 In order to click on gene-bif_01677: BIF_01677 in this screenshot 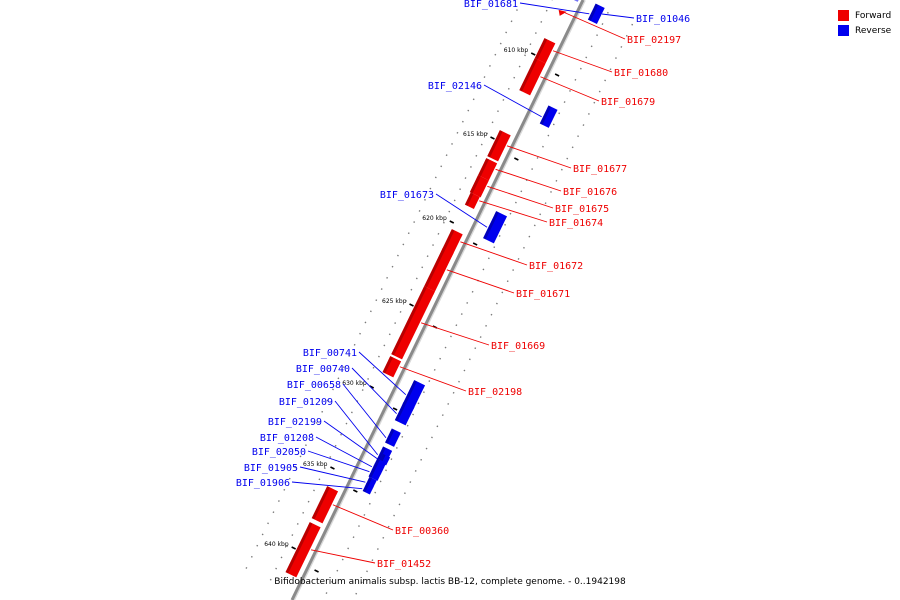, I will do `click(557, 152)`.